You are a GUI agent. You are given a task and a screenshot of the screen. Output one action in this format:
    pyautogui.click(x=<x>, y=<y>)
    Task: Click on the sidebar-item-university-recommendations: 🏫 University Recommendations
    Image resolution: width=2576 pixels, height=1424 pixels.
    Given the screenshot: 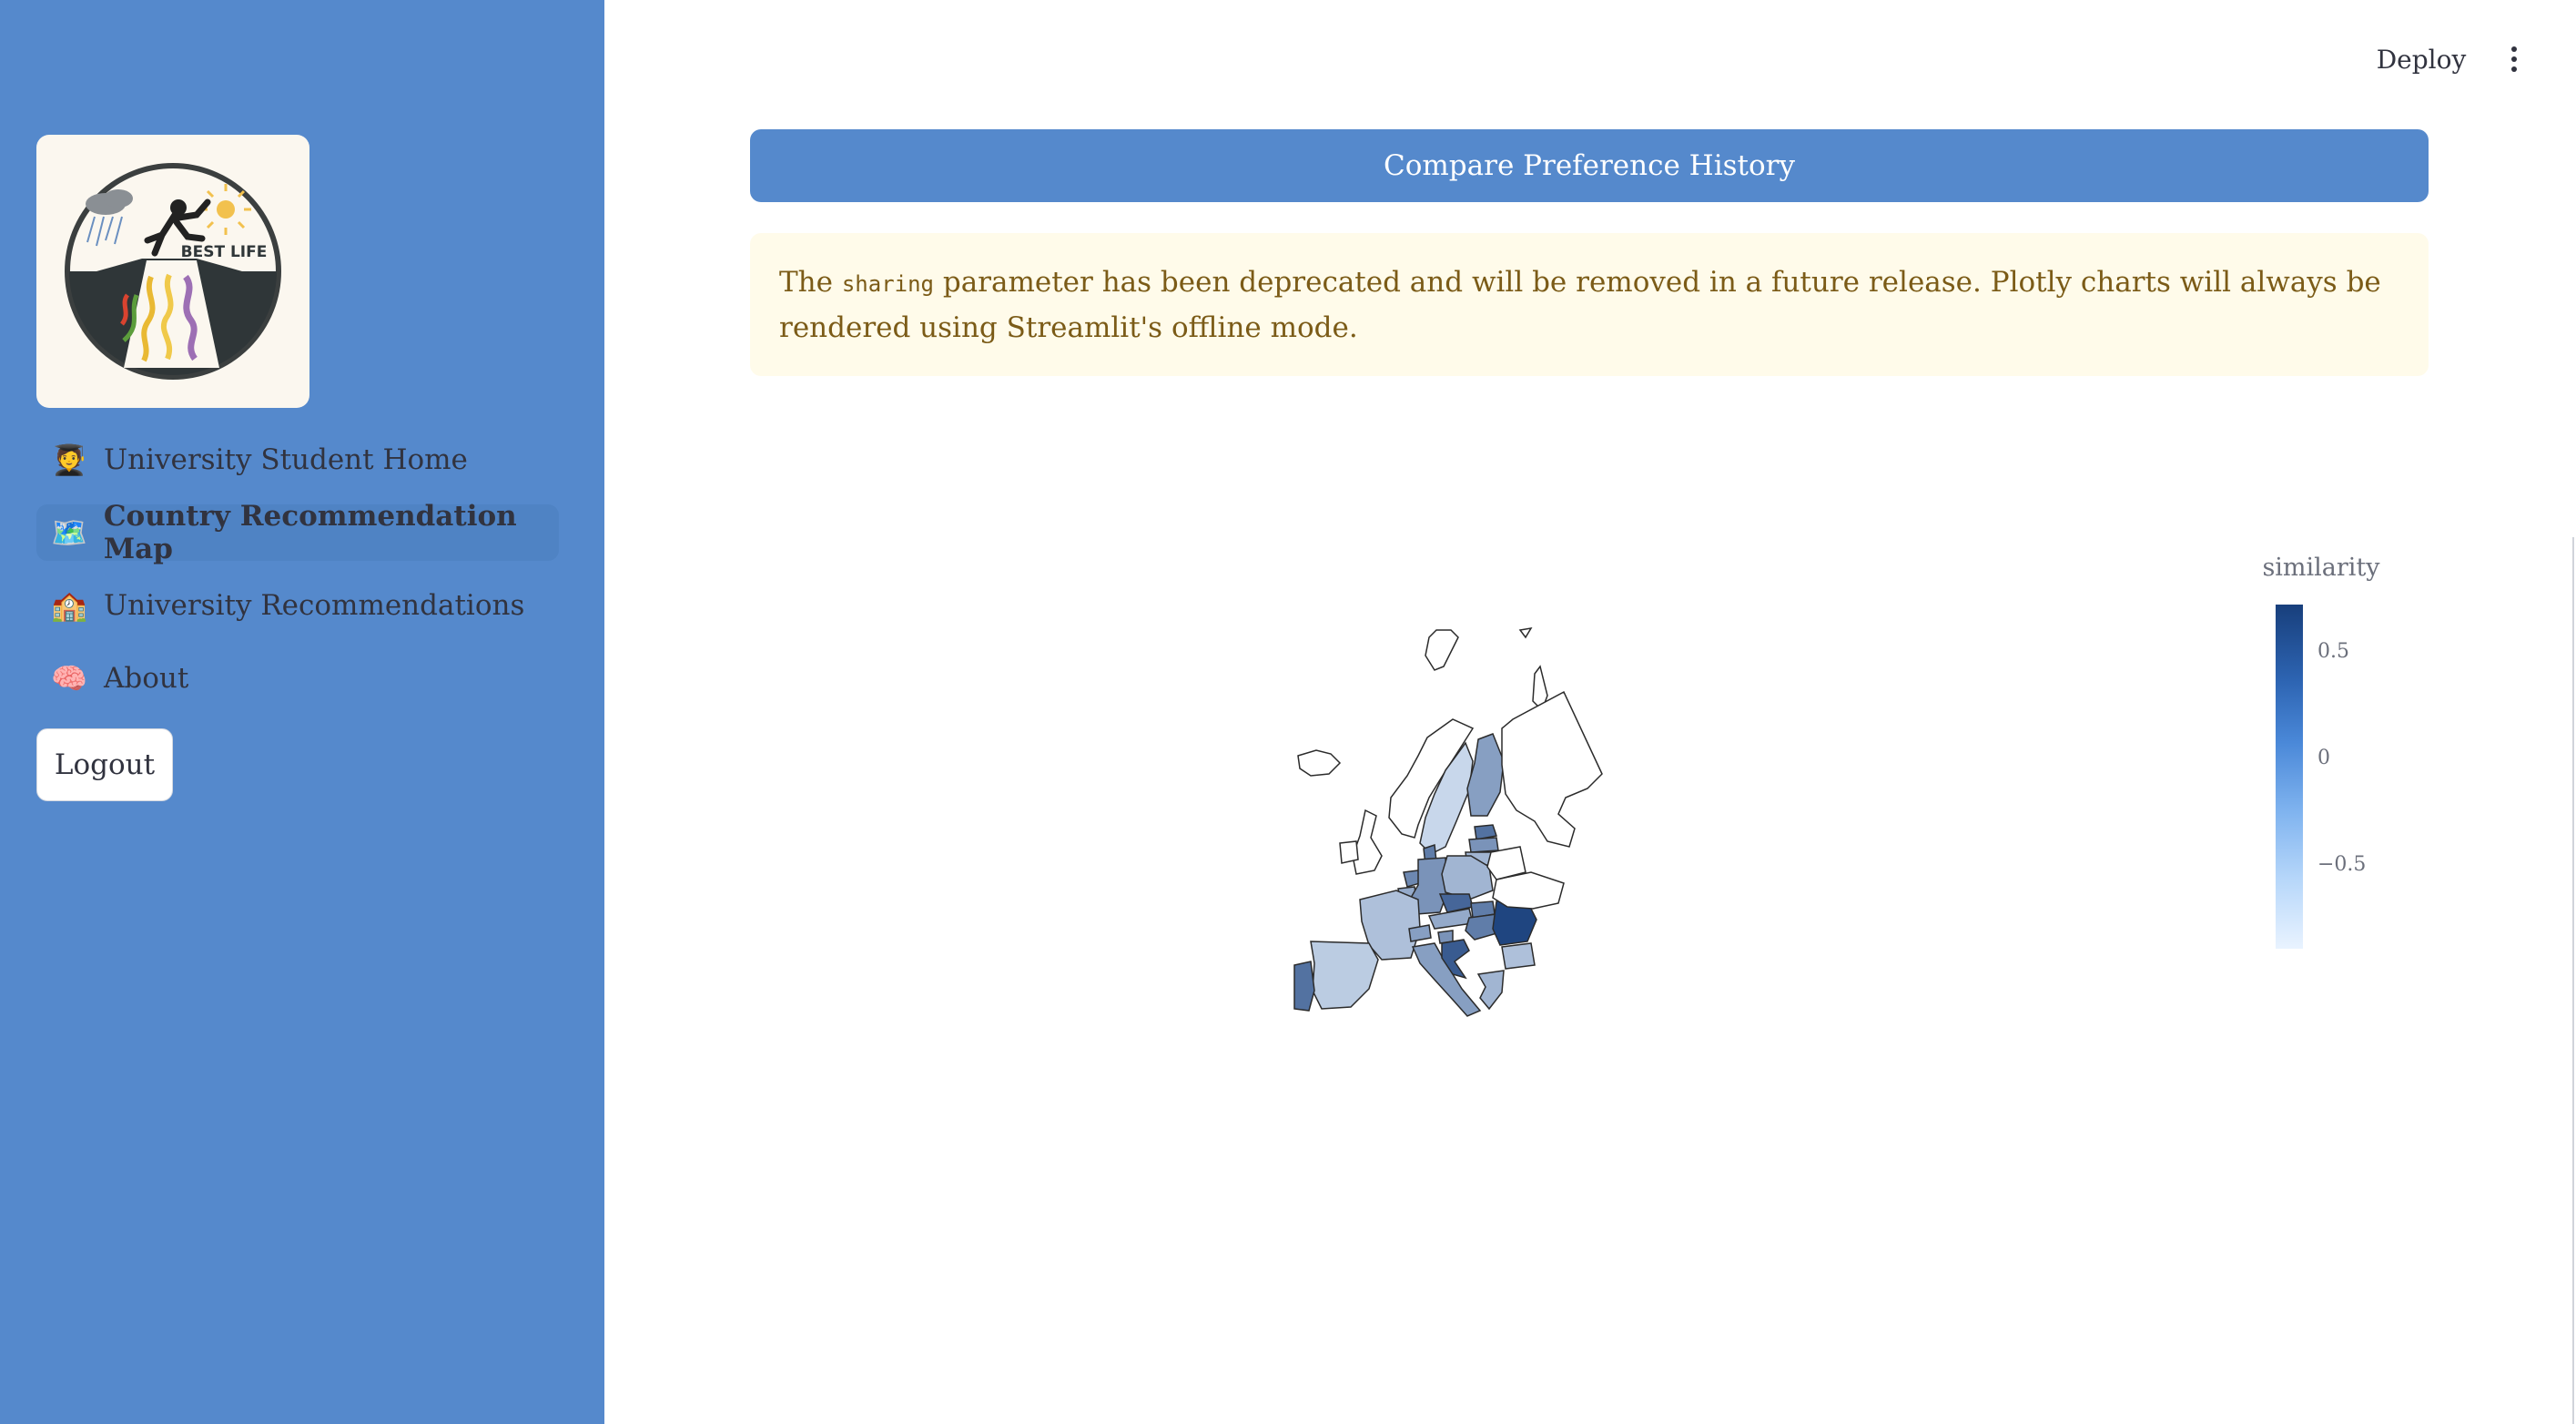 What is the action you would take?
    pyautogui.click(x=297, y=605)
    